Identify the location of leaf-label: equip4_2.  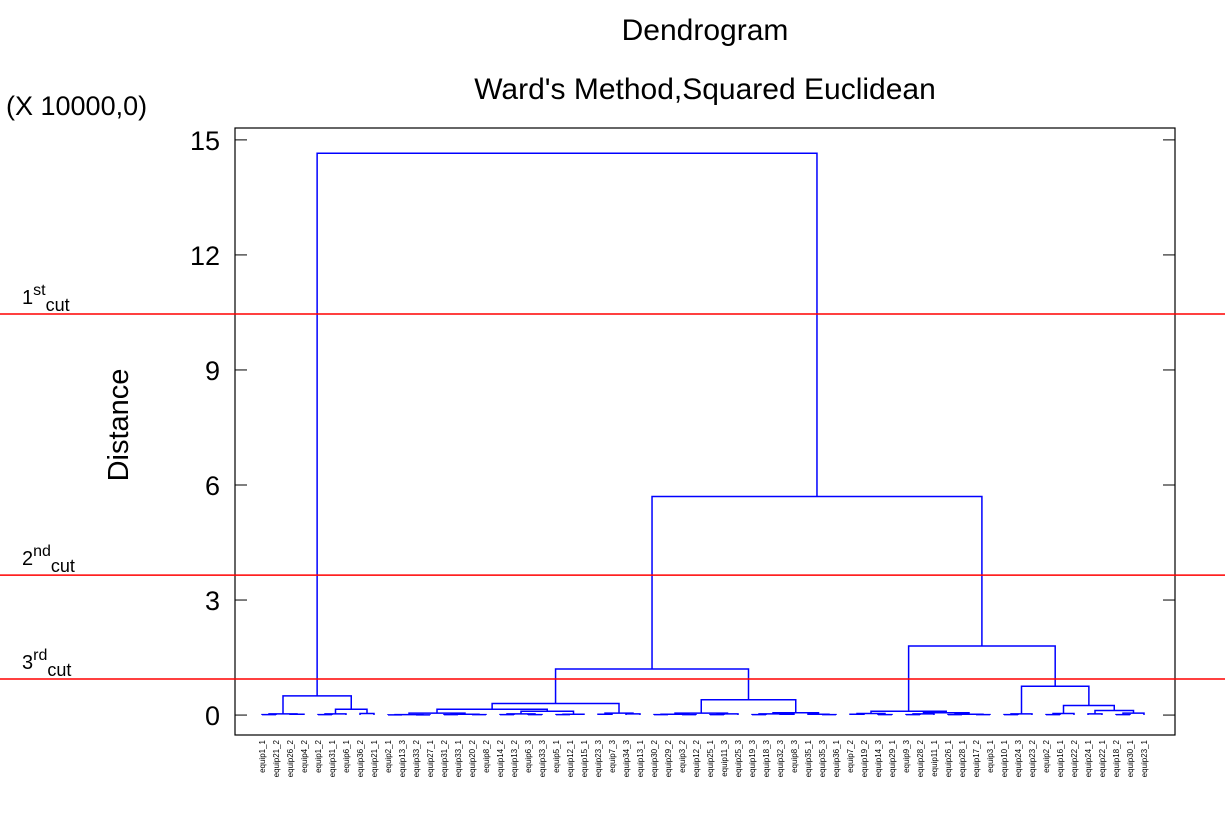
(304, 755).